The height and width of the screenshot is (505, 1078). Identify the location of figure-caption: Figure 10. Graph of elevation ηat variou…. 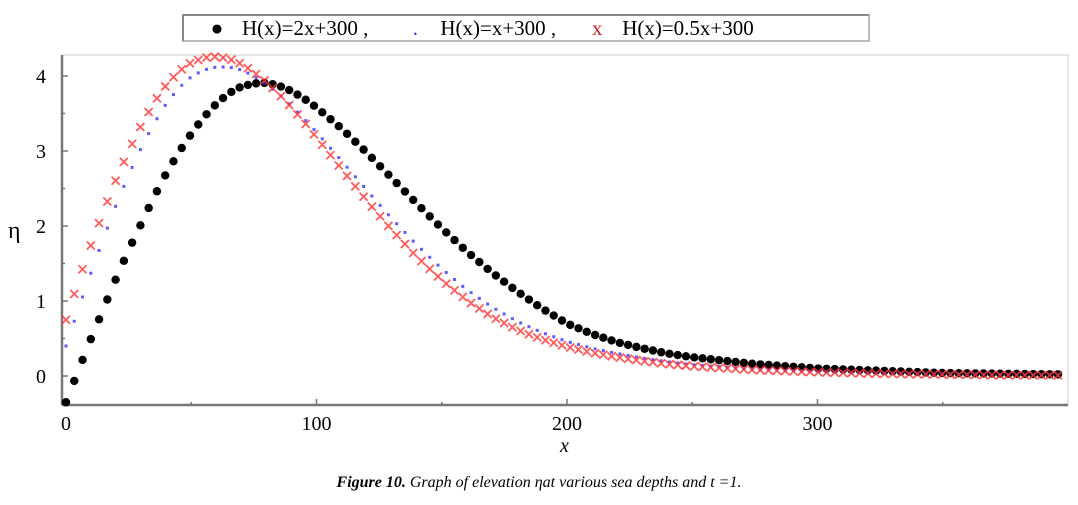
(539, 483).